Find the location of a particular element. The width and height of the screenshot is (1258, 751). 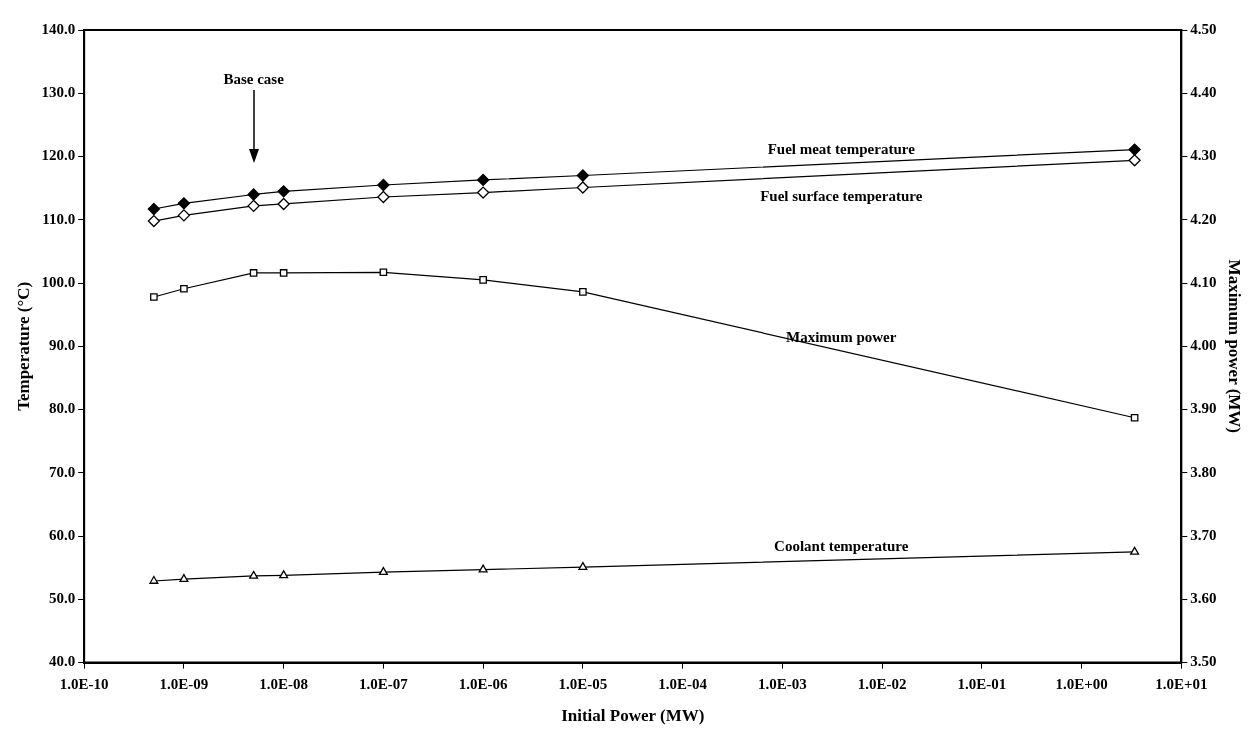

x-tick-label: 1.0E-04 is located at coordinates (683, 684).